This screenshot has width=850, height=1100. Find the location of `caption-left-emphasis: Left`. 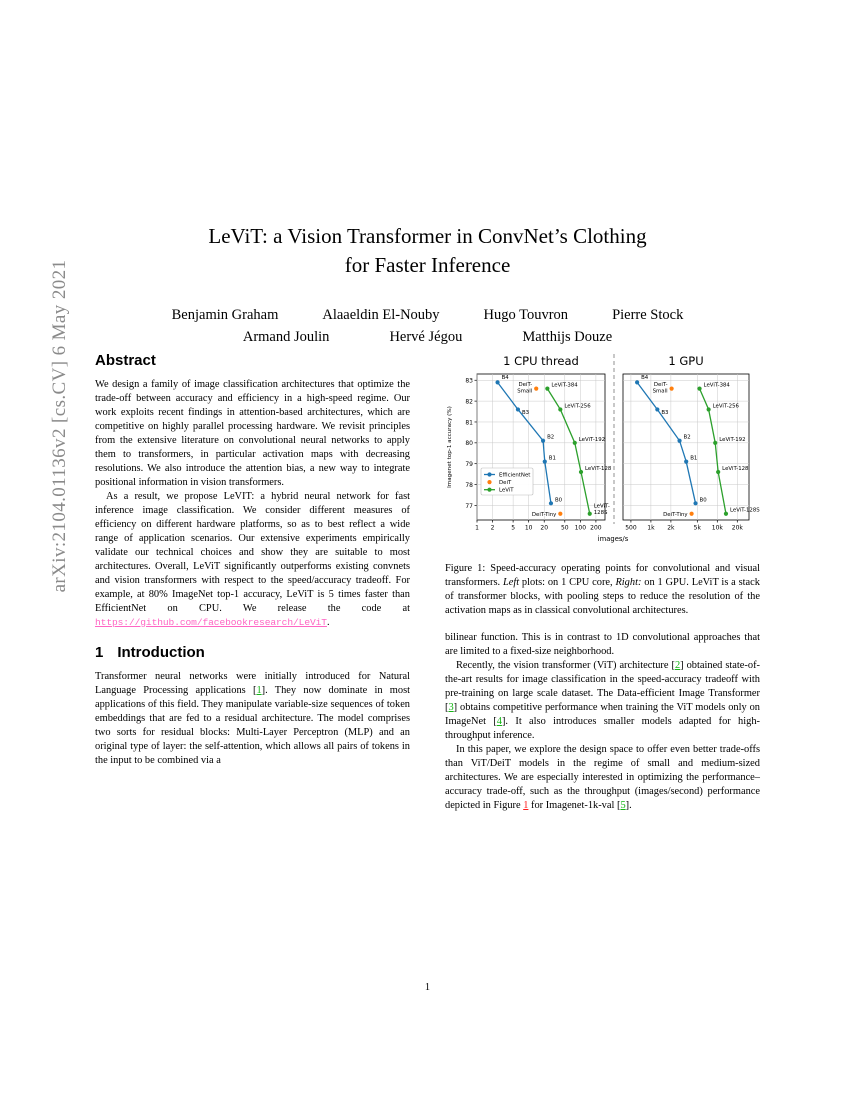

caption-left-emphasis: Left is located at coordinates (511, 582).